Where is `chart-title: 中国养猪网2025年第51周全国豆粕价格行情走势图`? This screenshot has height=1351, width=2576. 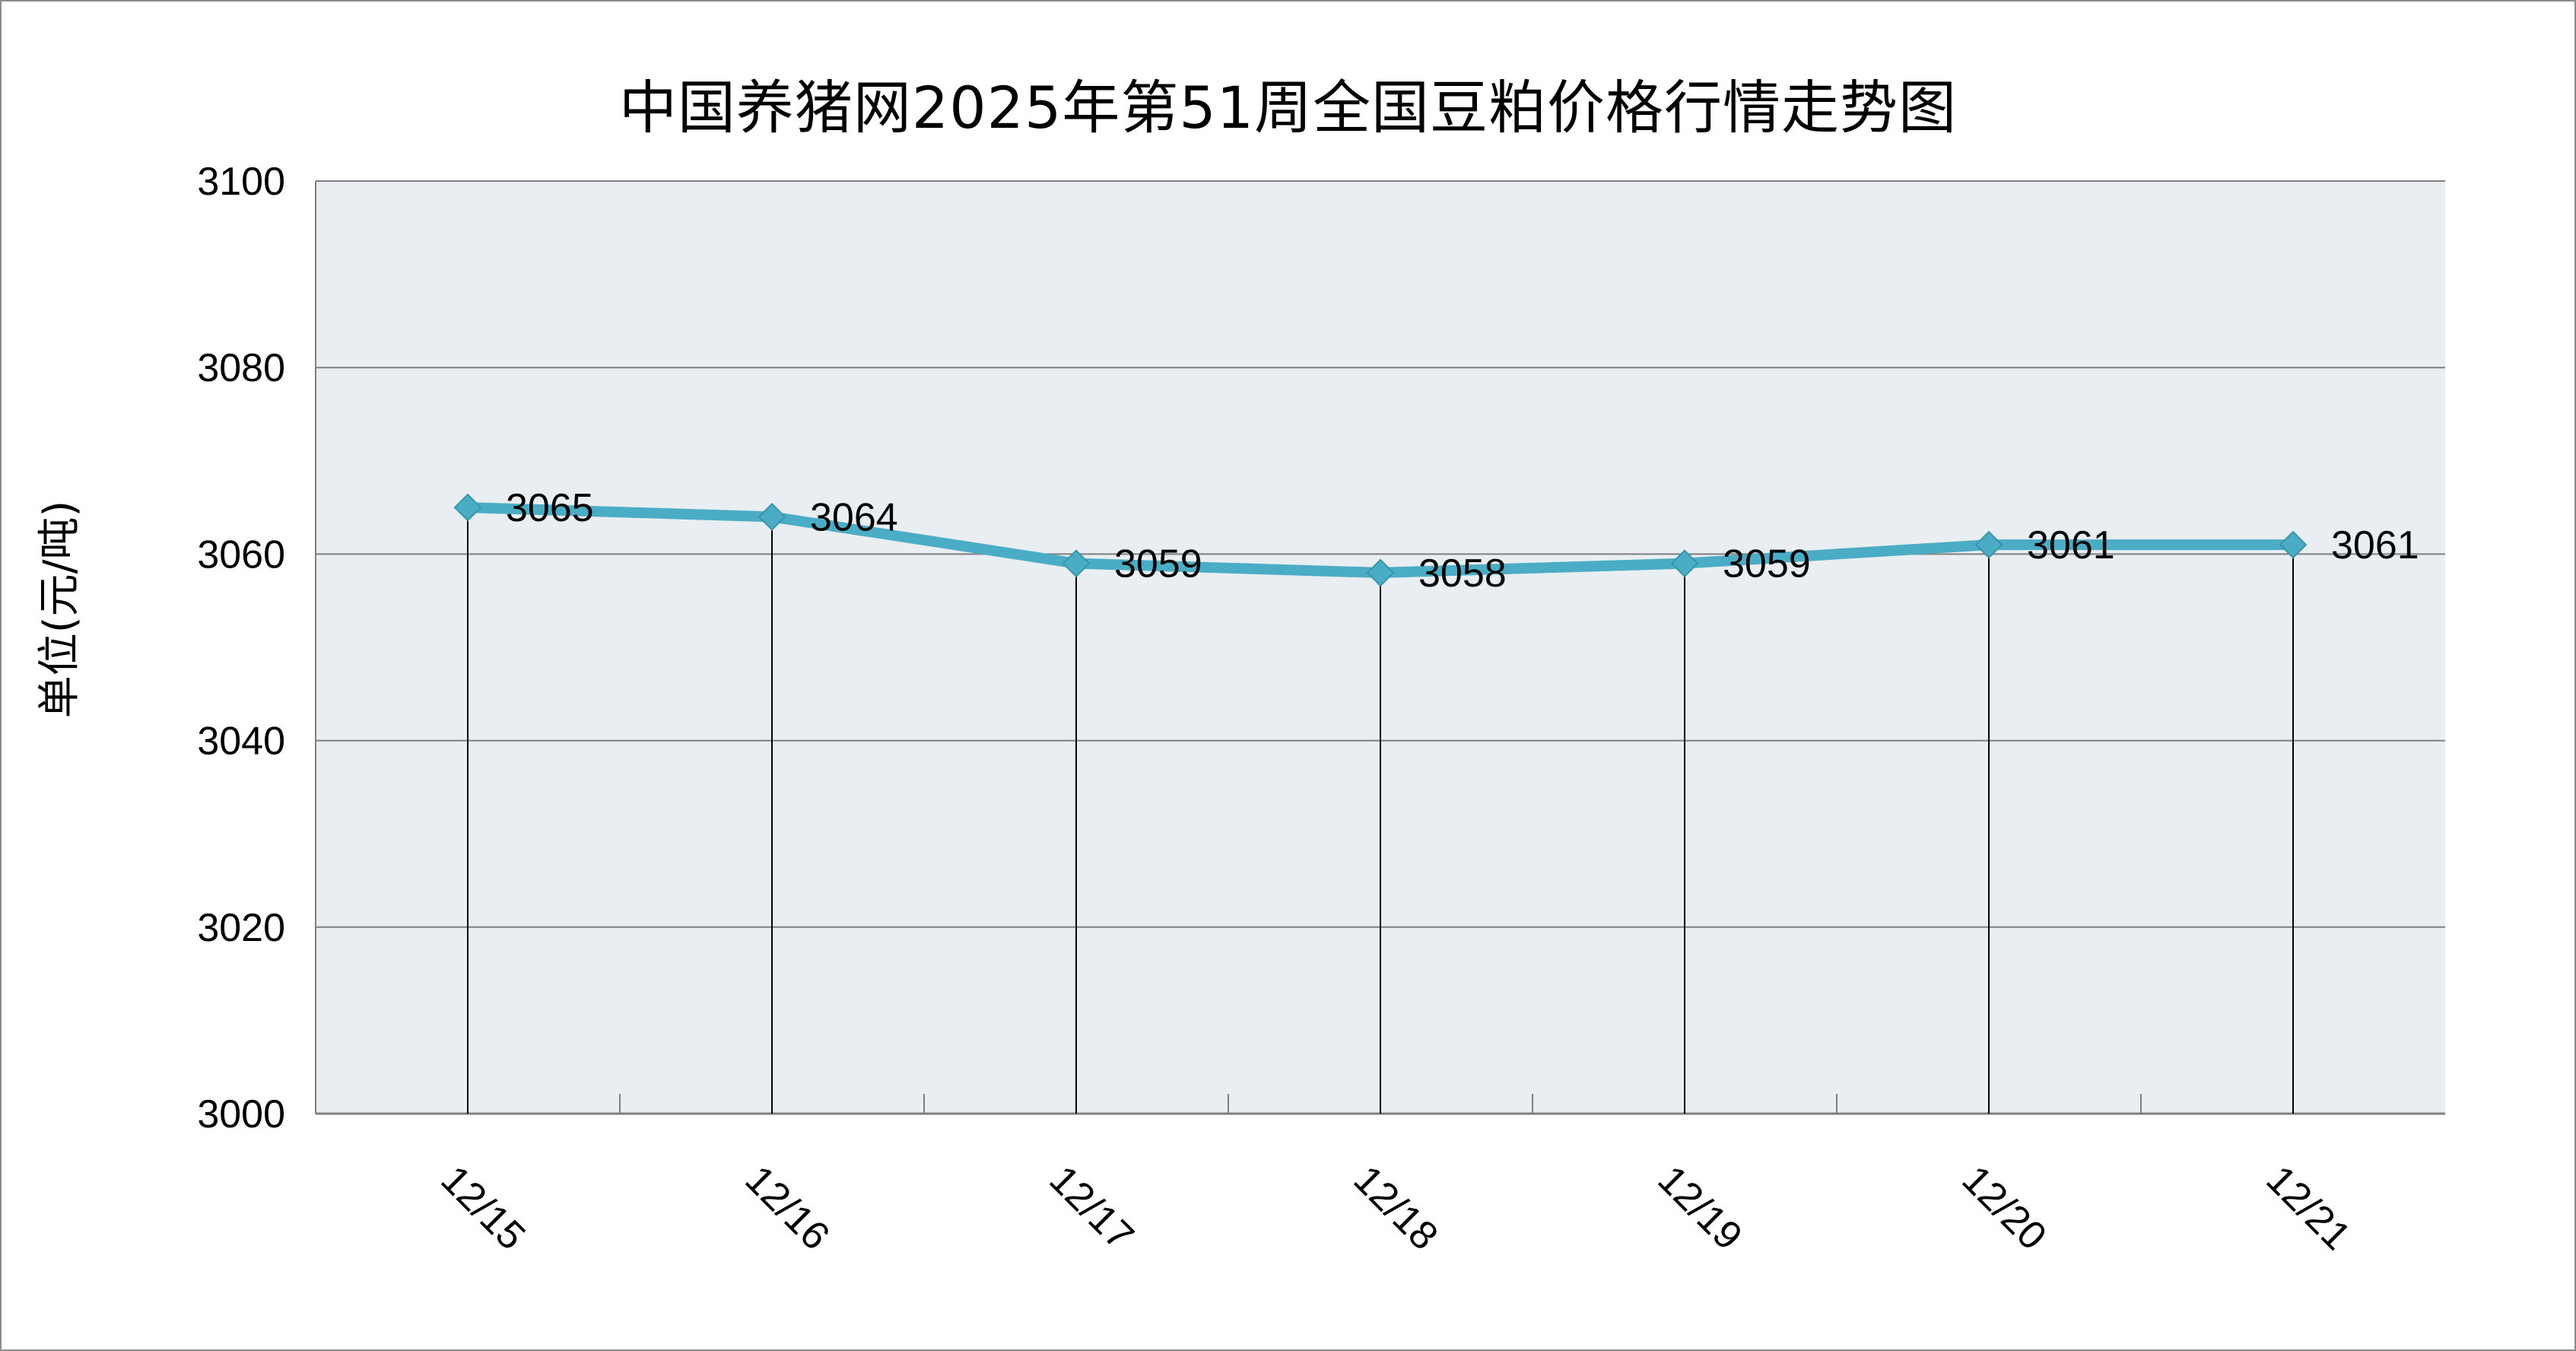
chart-title: 中国养猪网2025年第51周全国豆粕价格行情走势图 is located at coordinates (1288, 108).